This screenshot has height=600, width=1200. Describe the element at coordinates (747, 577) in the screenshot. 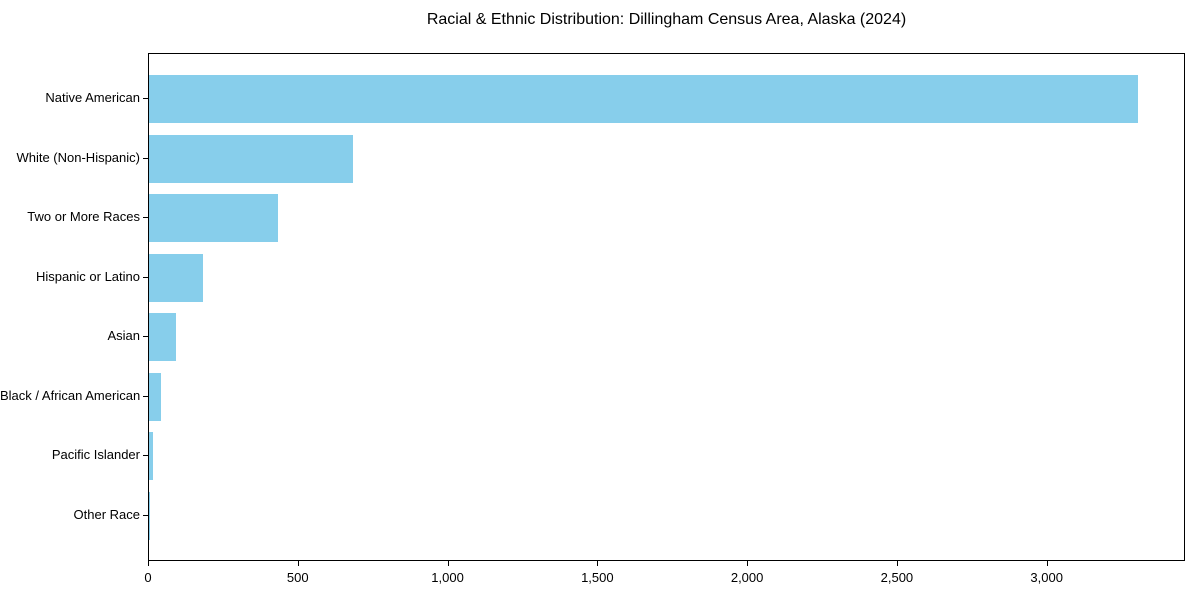

I see `x-tick-label: 2,000` at that location.